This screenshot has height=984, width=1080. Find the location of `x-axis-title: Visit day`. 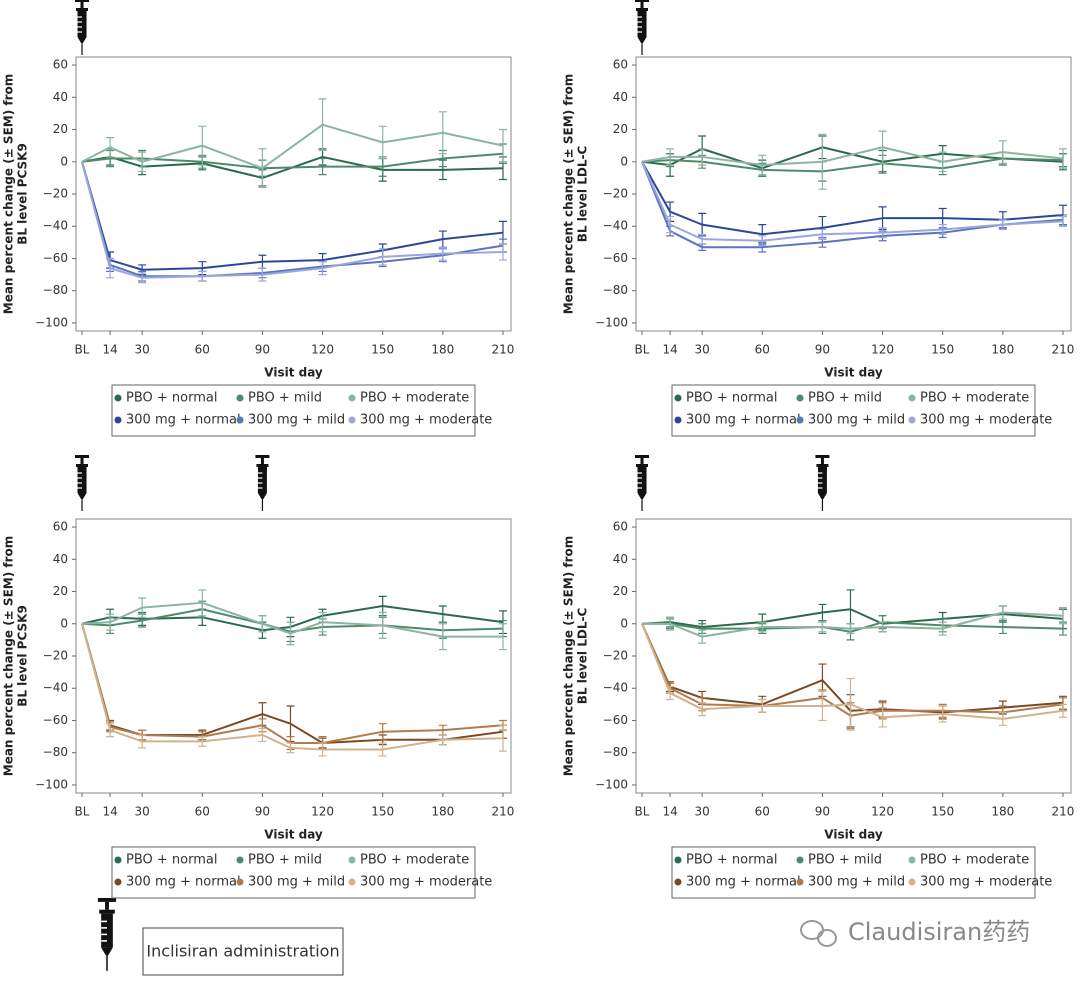

x-axis-title: Visit day is located at coordinates (293, 373).